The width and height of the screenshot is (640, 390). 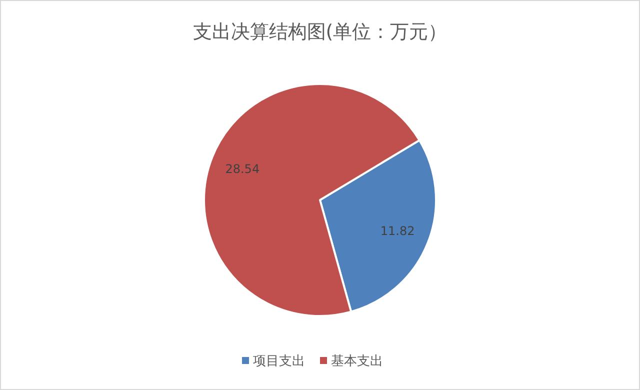 What do you see at coordinates (279, 361) in the screenshot?
I see `legend-label: 项目支出` at bounding box center [279, 361].